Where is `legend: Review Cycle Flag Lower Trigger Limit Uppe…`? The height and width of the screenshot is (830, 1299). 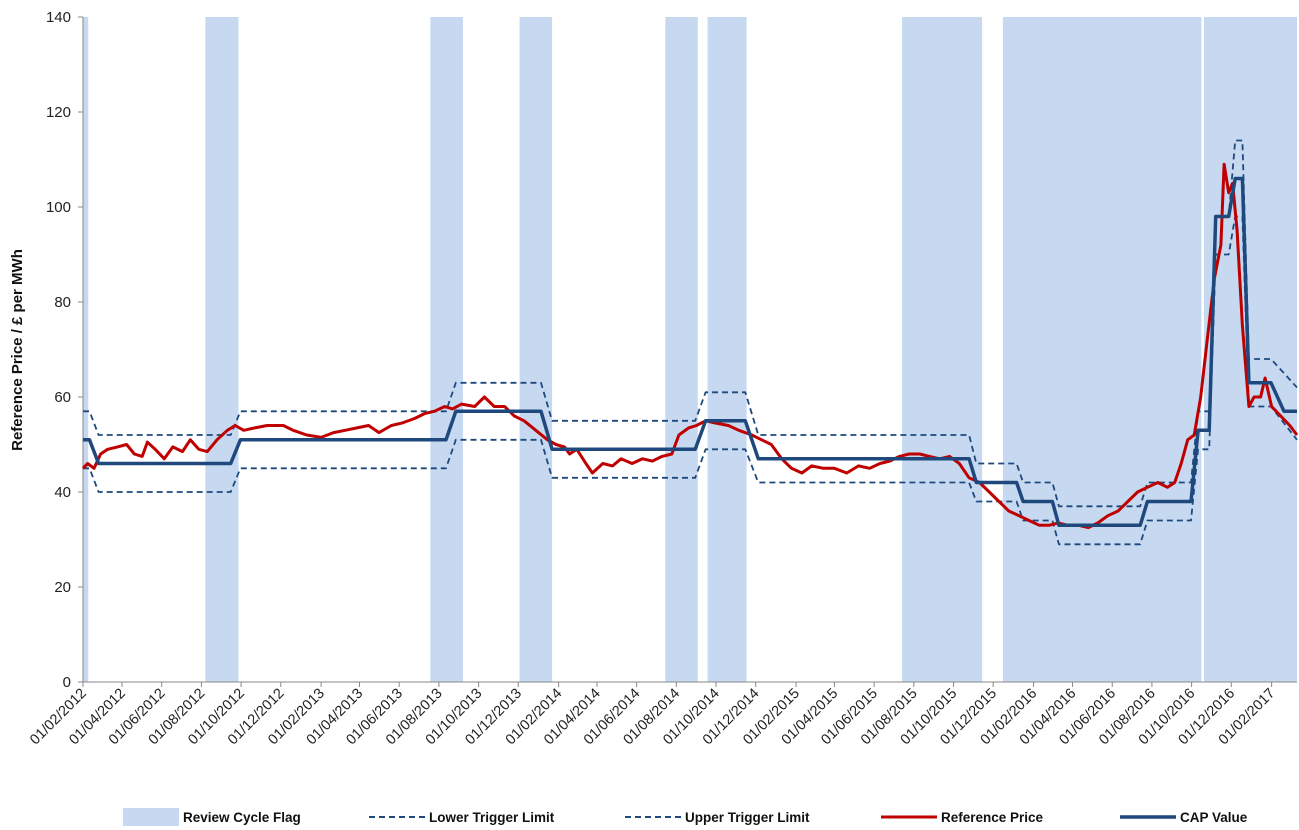 legend: Review Cycle Flag Lower Trigger Limit Uppe… is located at coordinates (685, 817).